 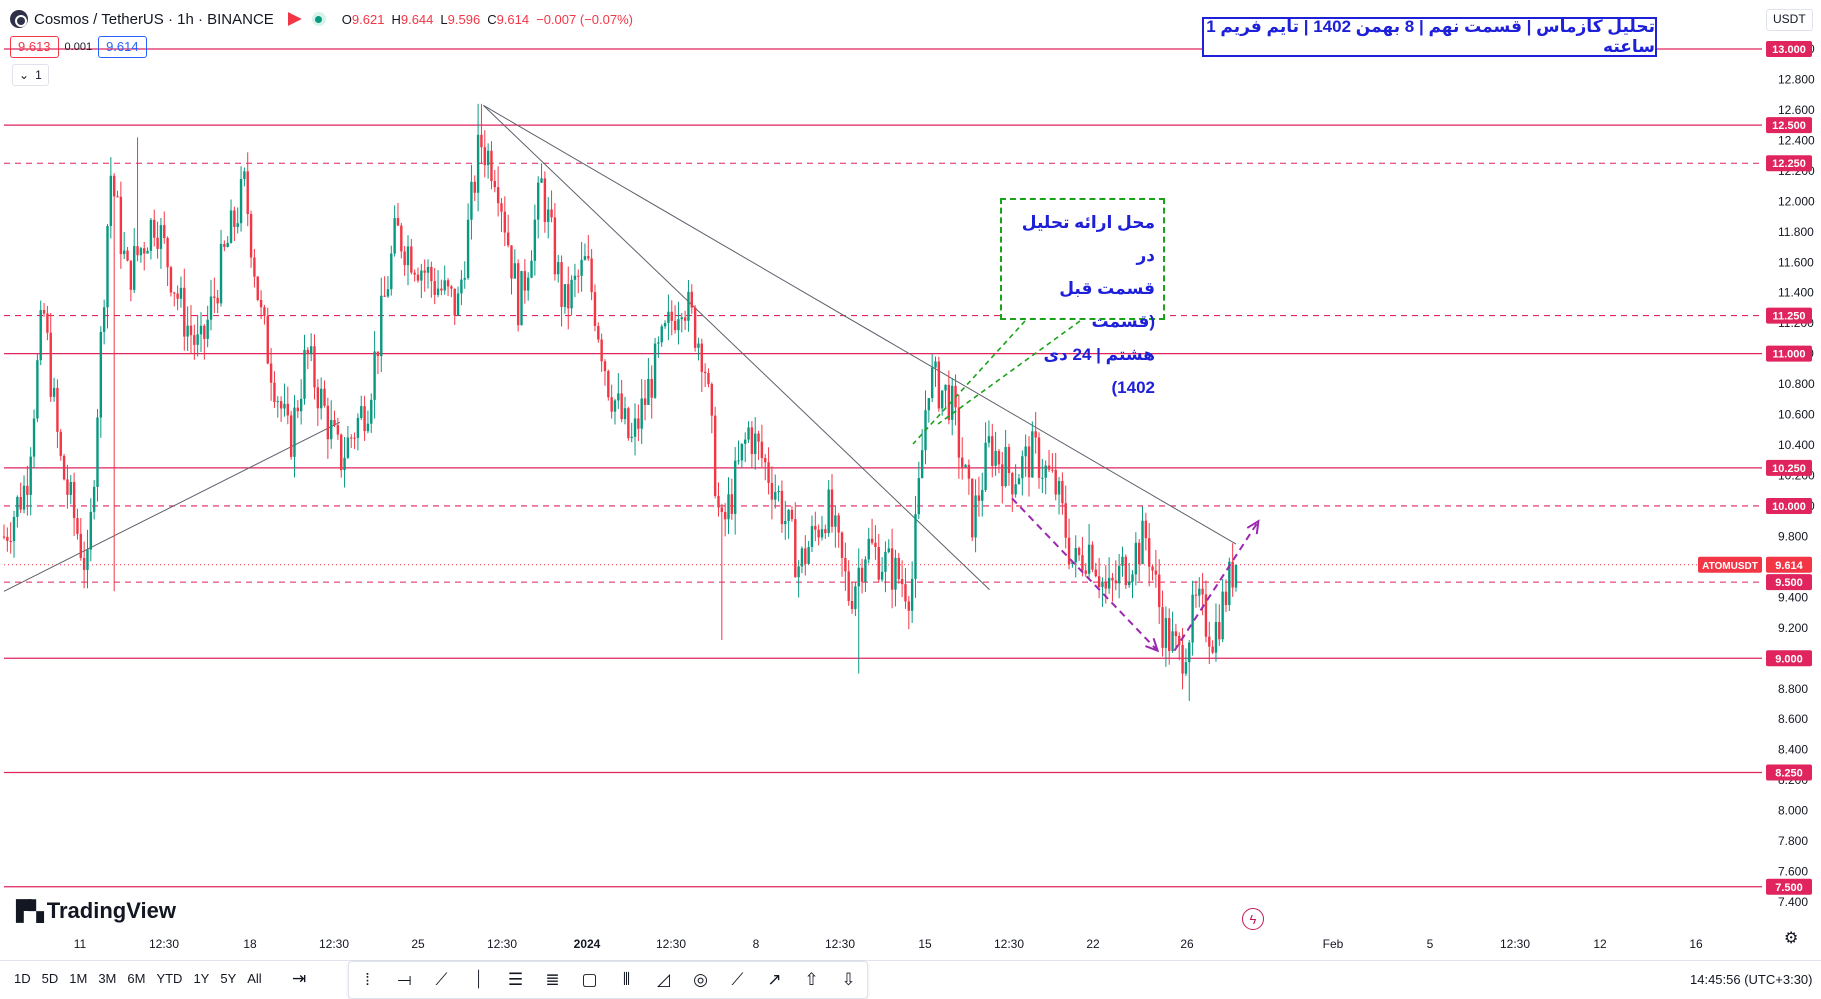 What do you see at coordinates (736, 347) in the screenshot?
I see `trendline` at bounding box center [736, 347].